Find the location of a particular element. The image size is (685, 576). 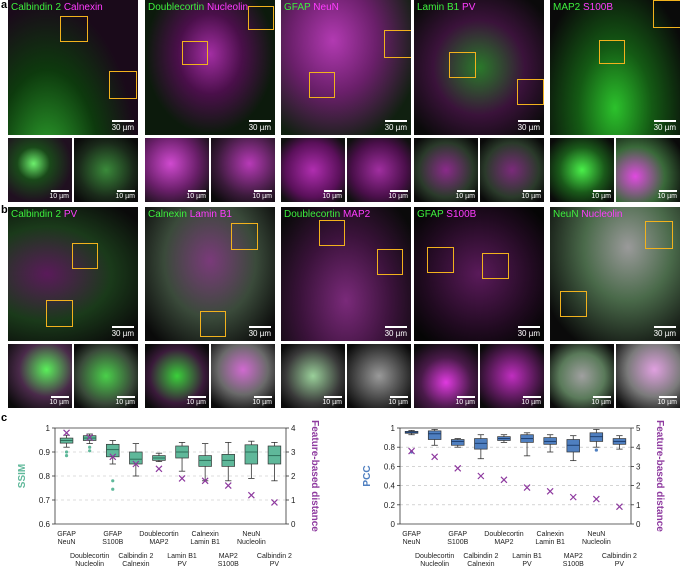

micrograph-a-4: Lamin B1 PV 30 µm is located at coordinates (479, 67).